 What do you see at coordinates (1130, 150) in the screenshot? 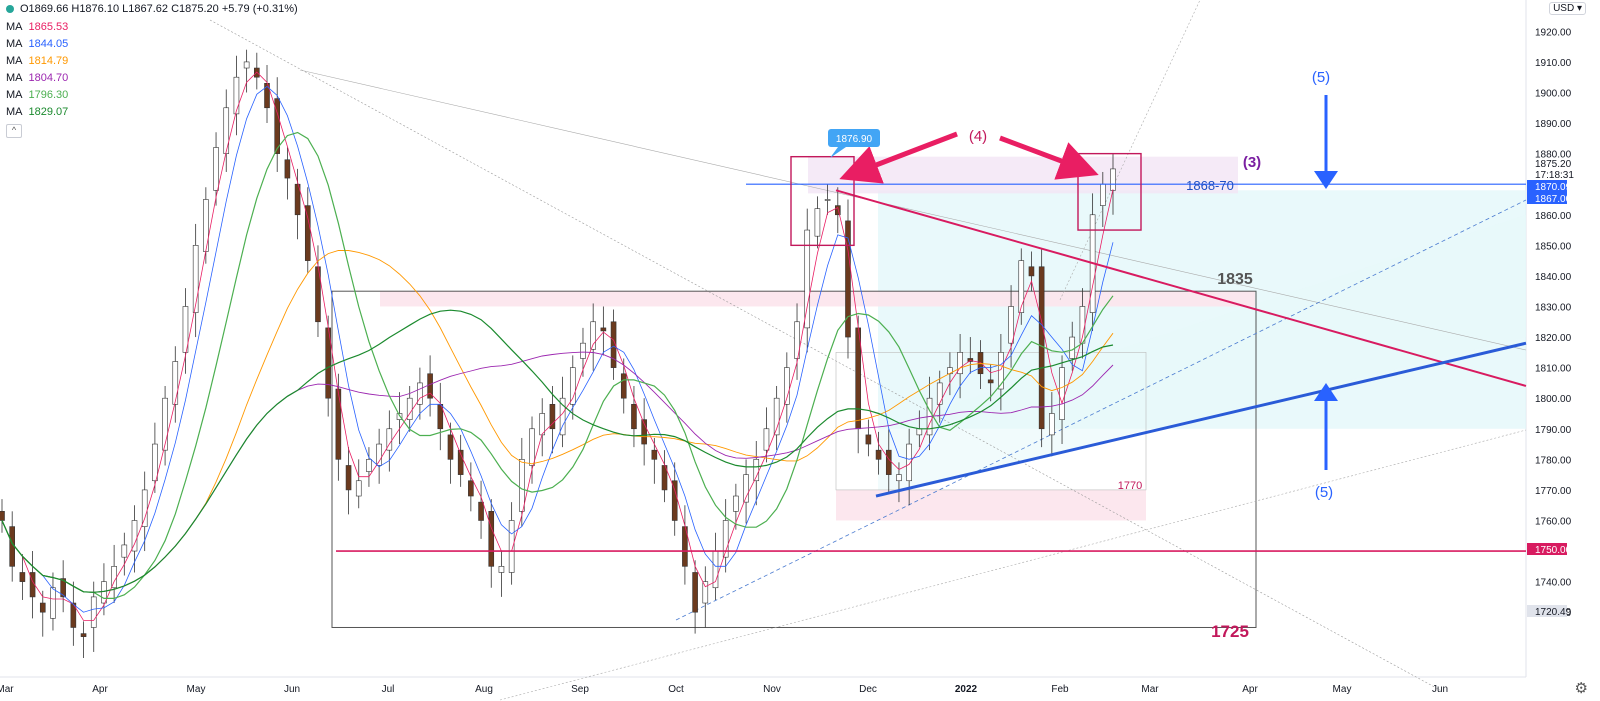
I see `guide-line-steep` at bounding box center [1130, 150].